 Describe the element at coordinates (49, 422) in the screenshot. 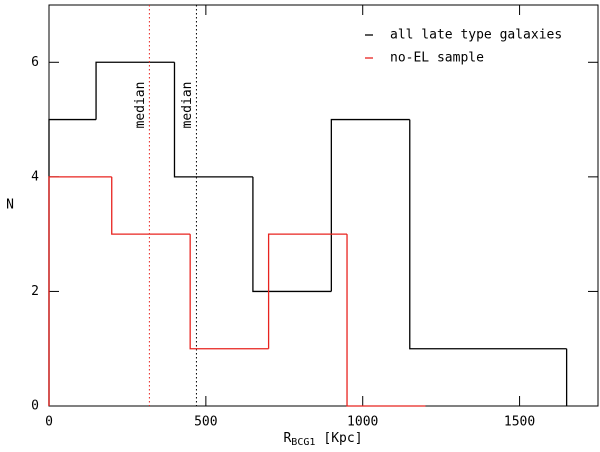

I see `x-tick-label: 0` at that location.